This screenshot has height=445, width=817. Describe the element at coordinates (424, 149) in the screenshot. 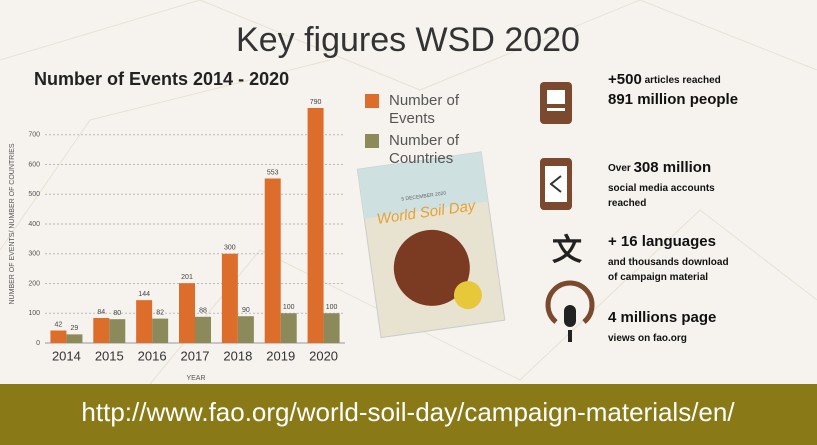

I see `legend-label: Number of Countries` at that location.